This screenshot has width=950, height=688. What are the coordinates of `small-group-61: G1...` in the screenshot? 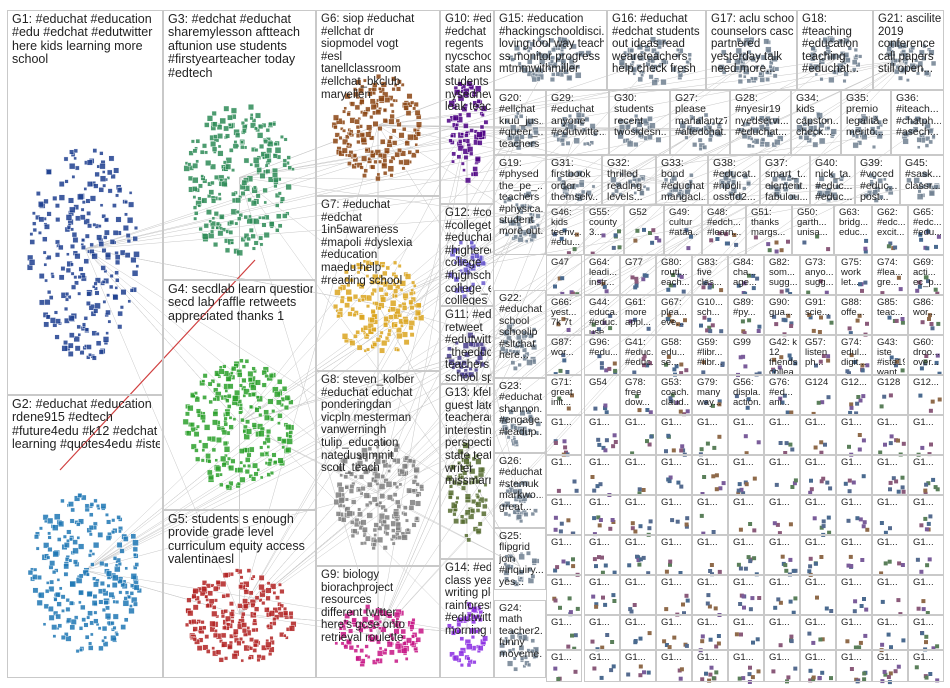 It's located at (818, 435).